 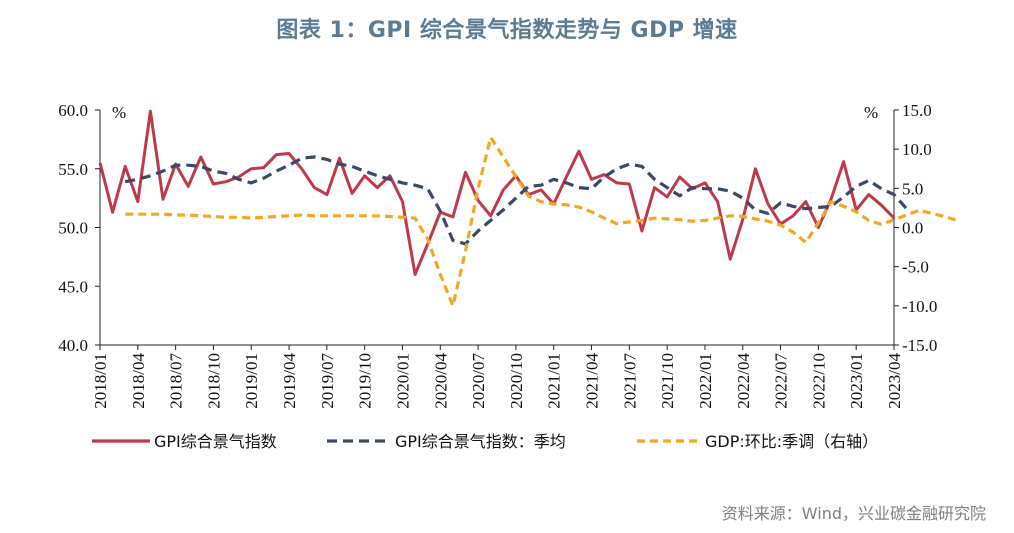 What do you see at coordinates (480, 441) in the screenshot?
I see `legend-label-2: GPI综合景气指数：季均` at bounding box center [480, 441].